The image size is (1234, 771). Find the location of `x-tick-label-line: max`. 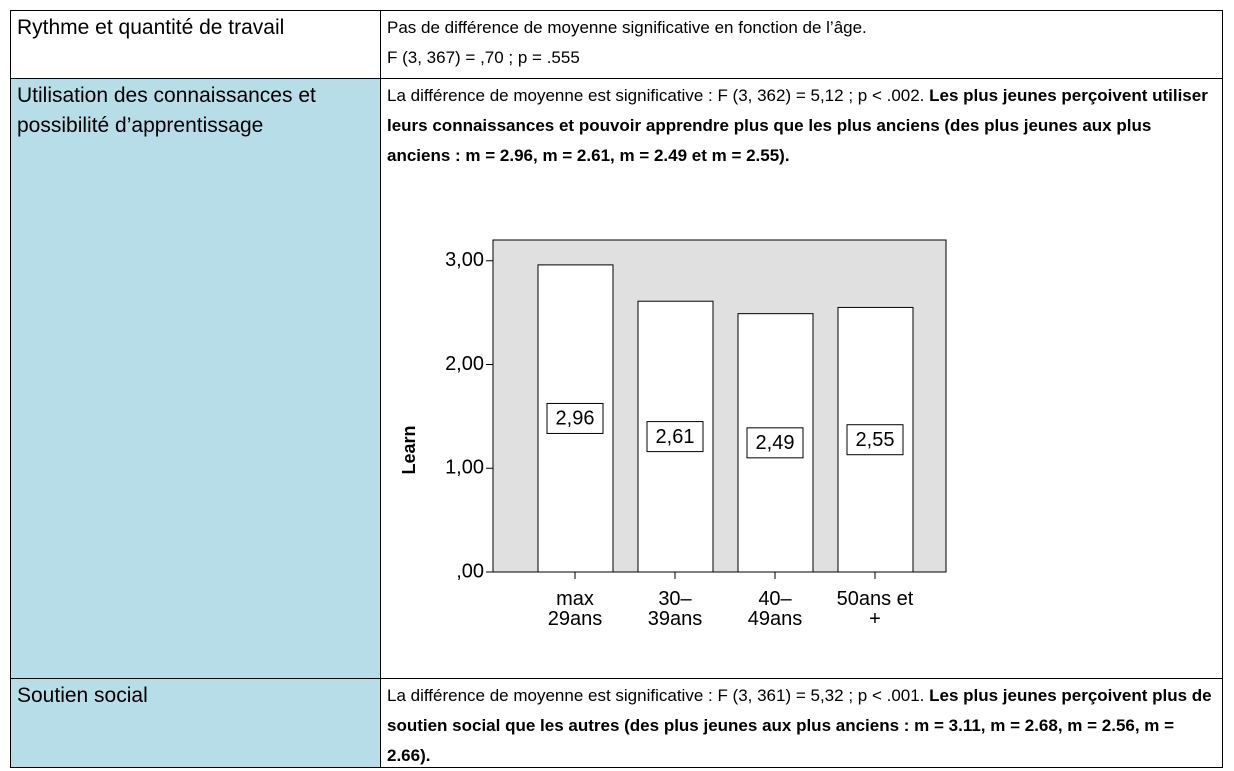

x-tick-label-line: max is located at coordinates (575, 599).